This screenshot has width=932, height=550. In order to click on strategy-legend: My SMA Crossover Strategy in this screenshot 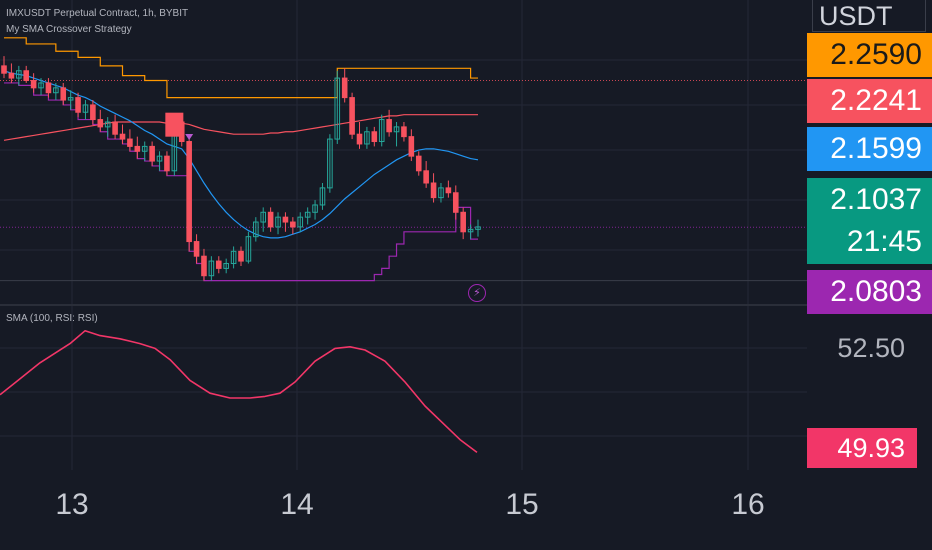, I will do `click(69, 29)`.